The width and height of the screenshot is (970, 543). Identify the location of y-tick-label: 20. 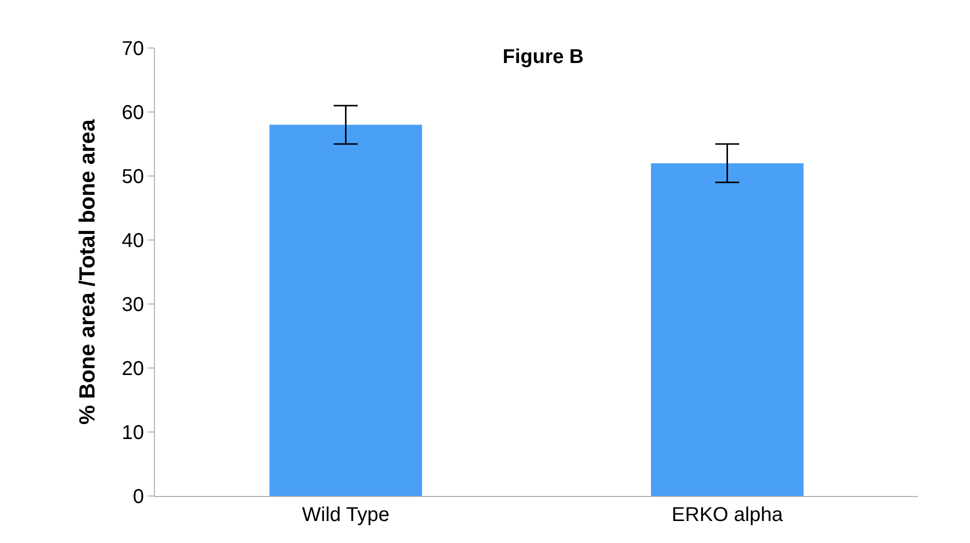
(133, 369).